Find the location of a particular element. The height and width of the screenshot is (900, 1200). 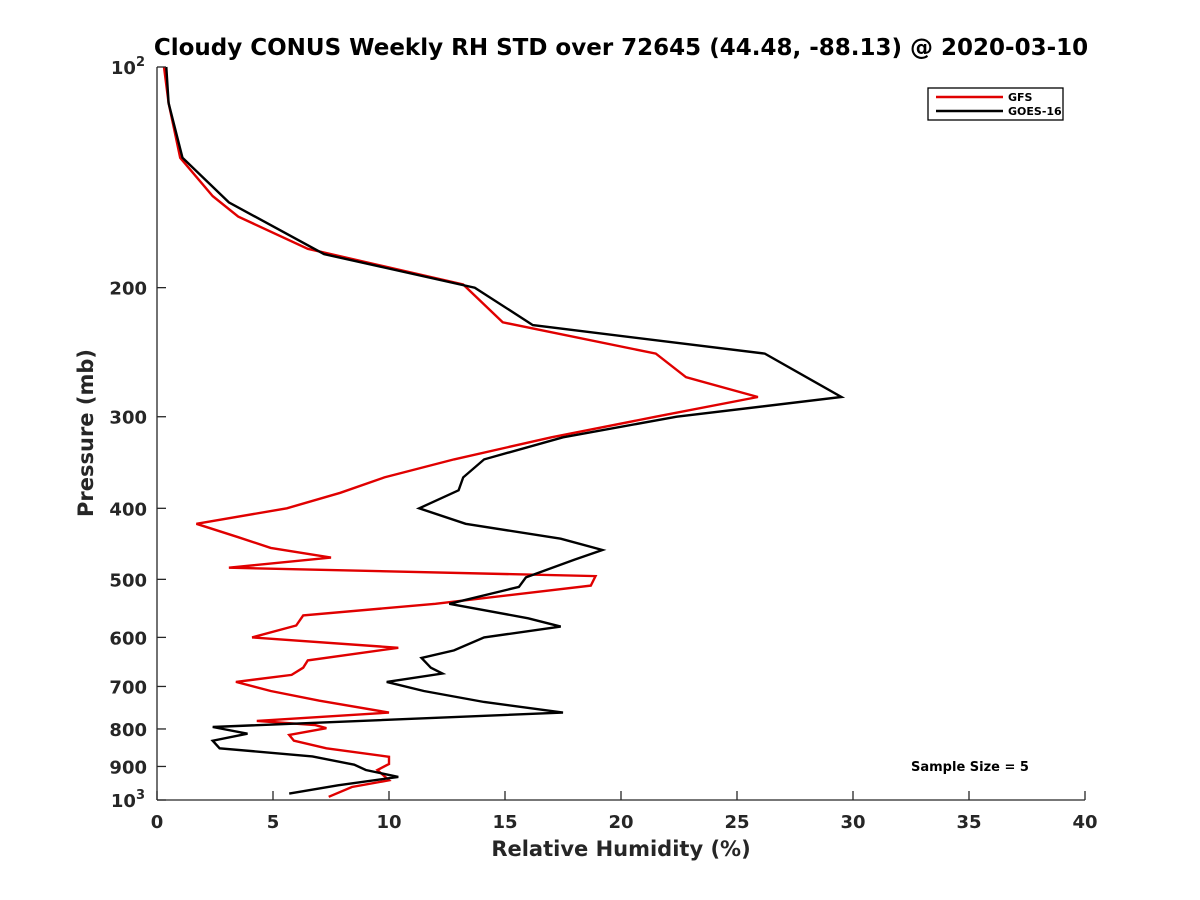

x-tick-label: 15 is located at coordinates (504, 822).